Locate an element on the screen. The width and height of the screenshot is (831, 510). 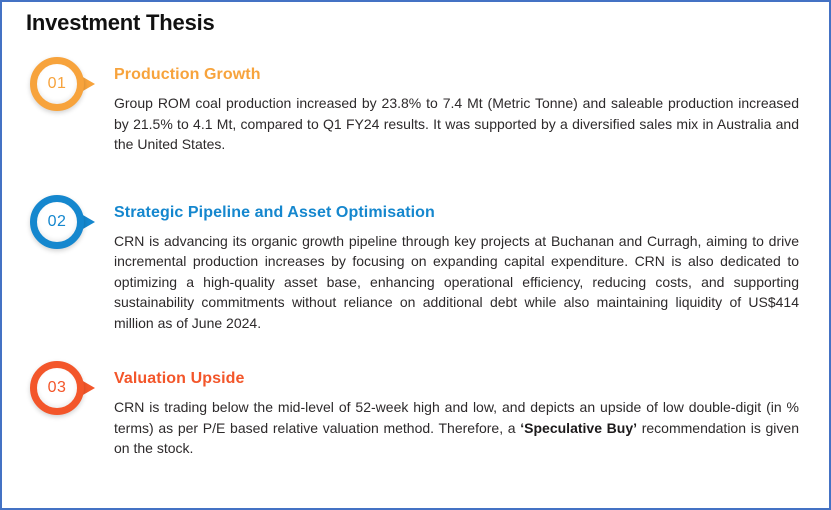
step-number: 02 is located at coordinates (57, 221).